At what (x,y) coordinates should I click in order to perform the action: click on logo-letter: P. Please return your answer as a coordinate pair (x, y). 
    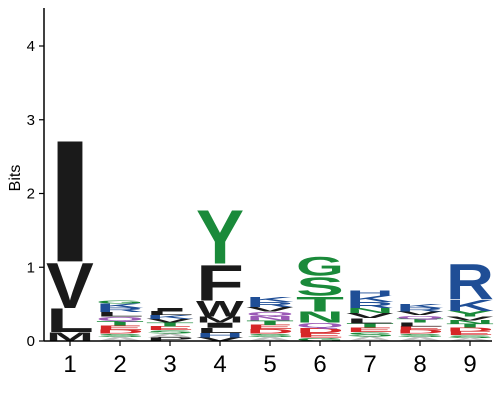
    Looking at the image, I should click on (170, 339).